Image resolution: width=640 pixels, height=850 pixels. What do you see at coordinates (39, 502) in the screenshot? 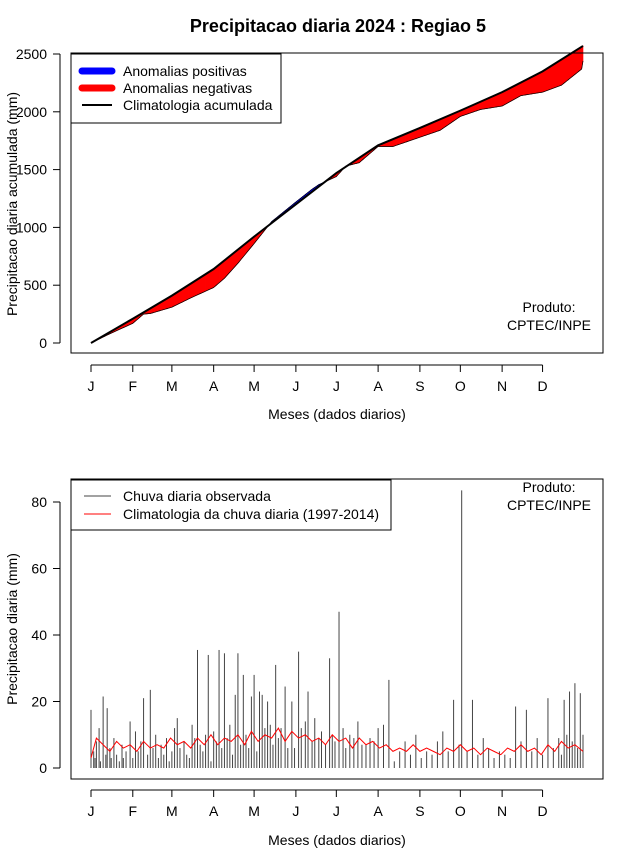
I see `y-tick-label: 80` at bounding box center [39, 502].